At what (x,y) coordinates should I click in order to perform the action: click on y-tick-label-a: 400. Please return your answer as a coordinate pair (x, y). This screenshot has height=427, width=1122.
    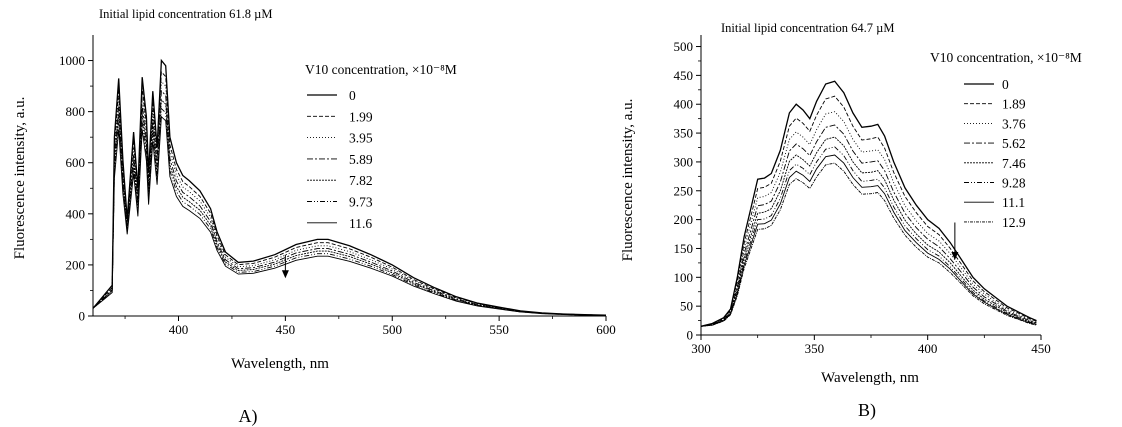
    Looking at the image, I should click on (76, 213).